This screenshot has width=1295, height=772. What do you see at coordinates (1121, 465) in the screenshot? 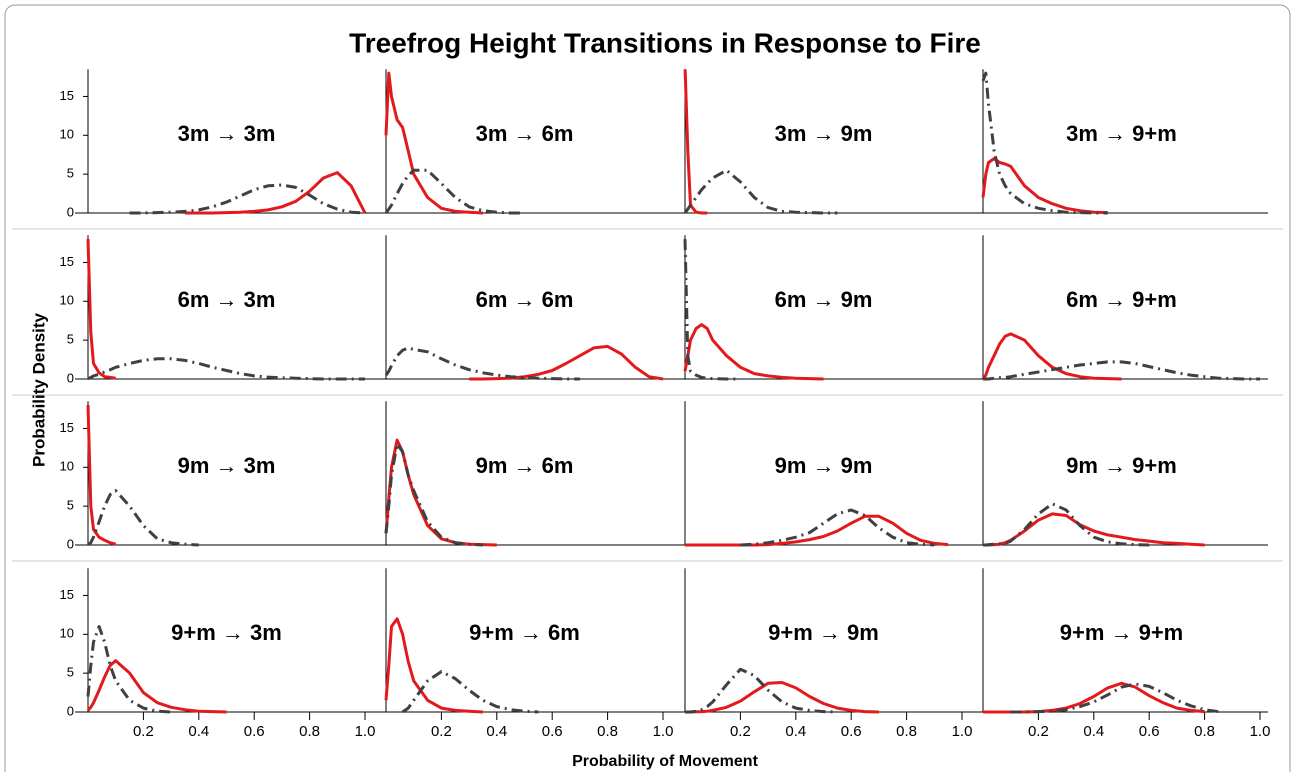
I see `panel-title: 9m → 9+m` at bounding box center [1121, 465].